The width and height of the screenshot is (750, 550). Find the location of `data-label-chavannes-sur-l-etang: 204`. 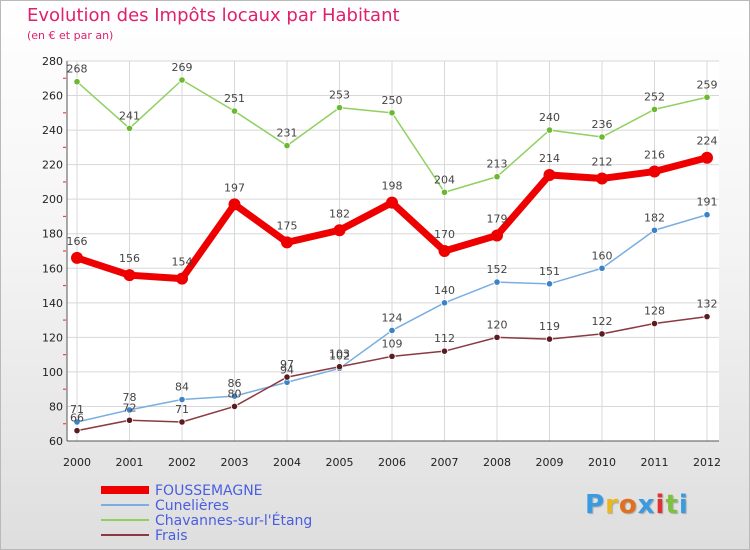

data-label-chavannes-sur-l-etang: 204 is located at coordinates (444, 179).